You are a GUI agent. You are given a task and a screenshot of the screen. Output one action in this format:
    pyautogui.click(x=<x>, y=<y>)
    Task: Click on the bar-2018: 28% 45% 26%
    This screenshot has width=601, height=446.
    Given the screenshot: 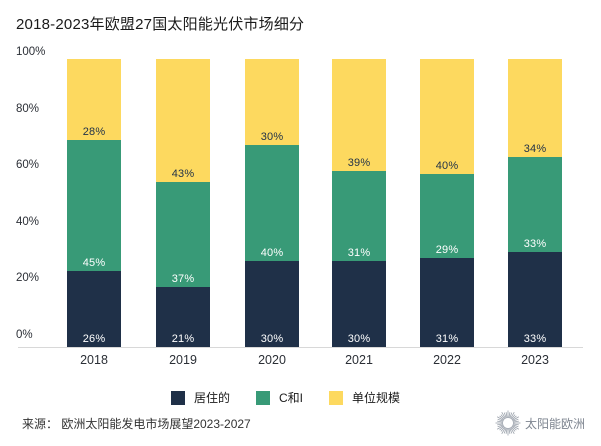 What is the action you would take?
    pyautogui.click(x=94, y=202)
    